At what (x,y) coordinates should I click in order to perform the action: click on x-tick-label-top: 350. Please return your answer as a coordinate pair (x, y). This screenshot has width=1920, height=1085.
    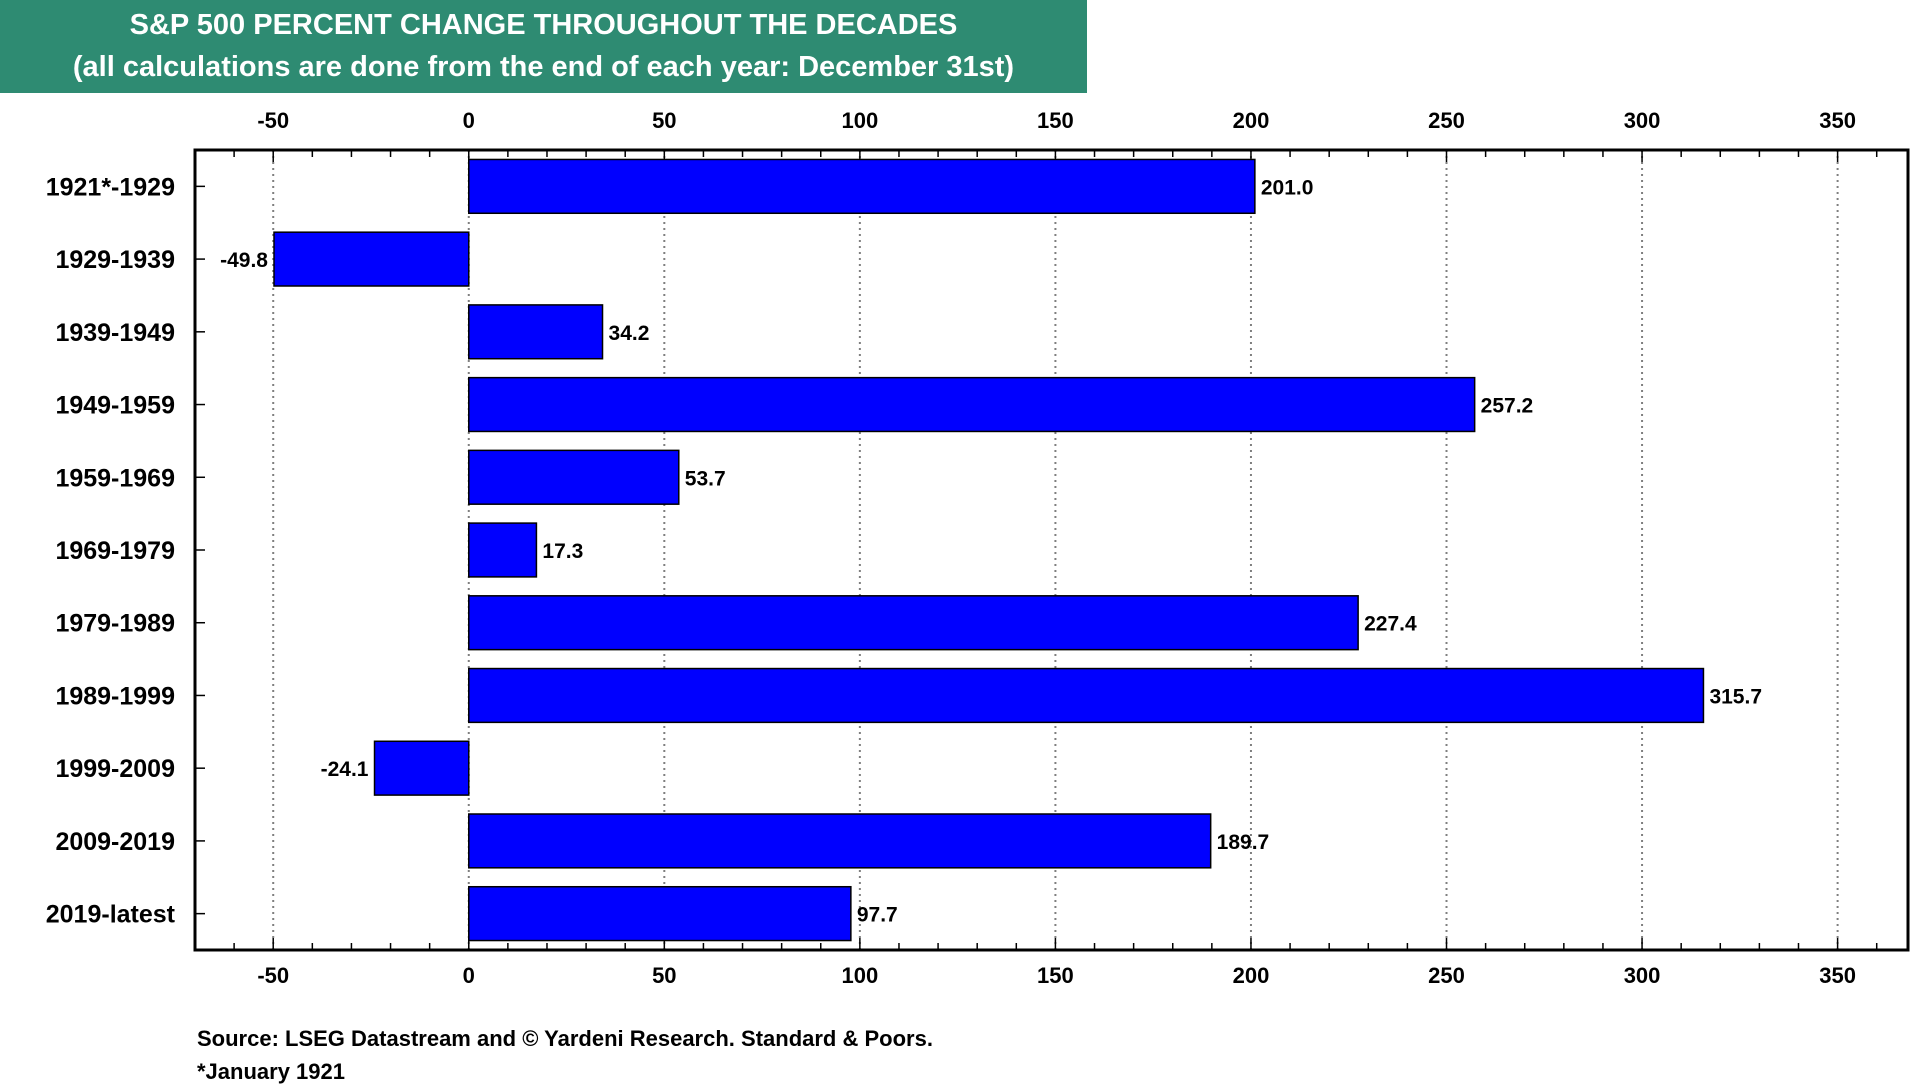
    Looking at the image, I should click on (1837, 120).